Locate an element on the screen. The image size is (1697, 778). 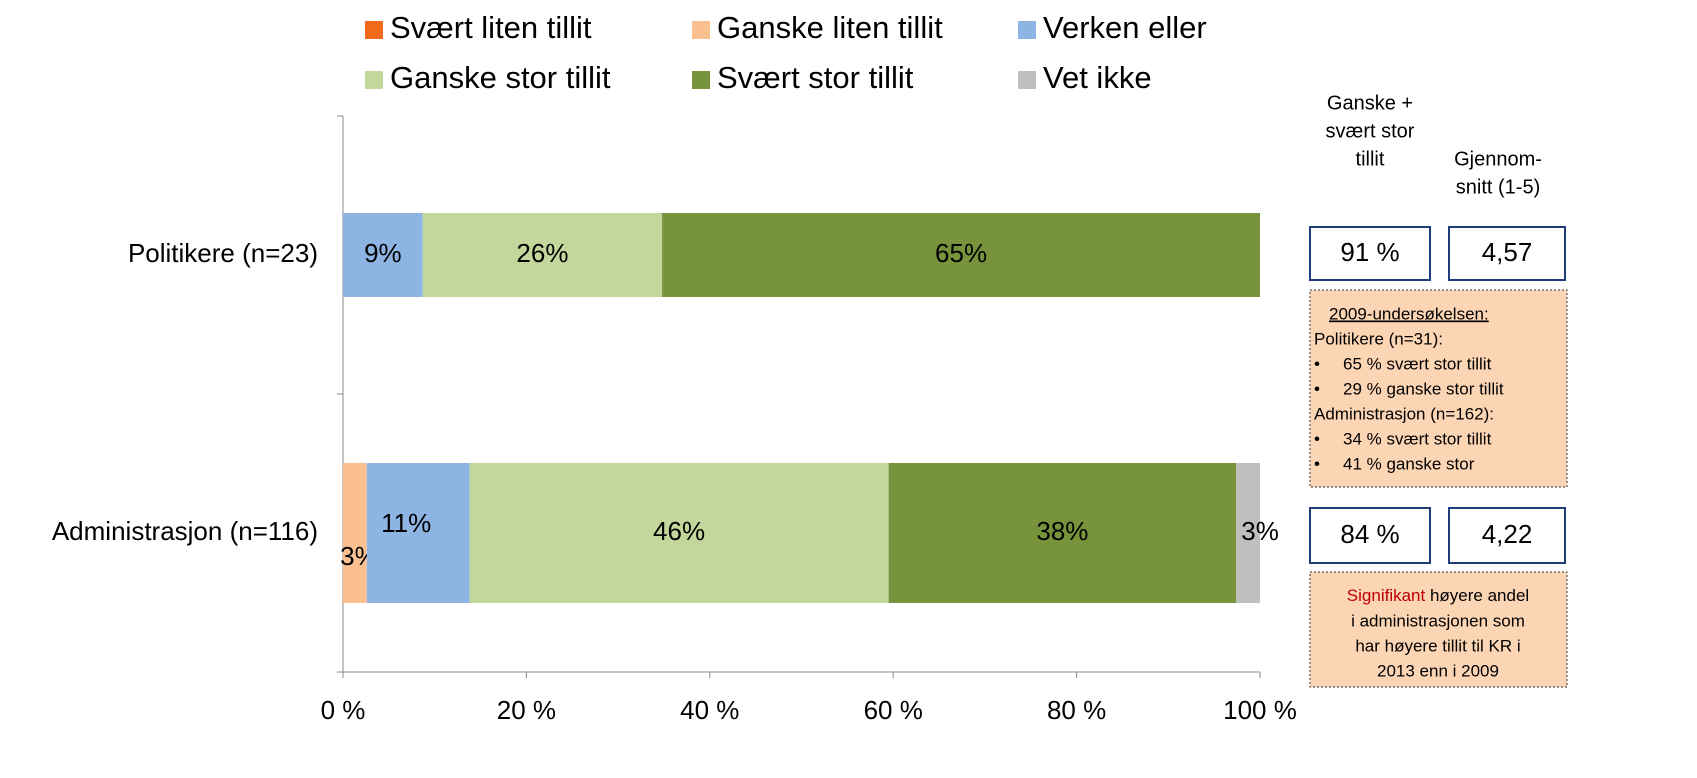
x-tick-label: 20 % is located at coordinates (526, 710).